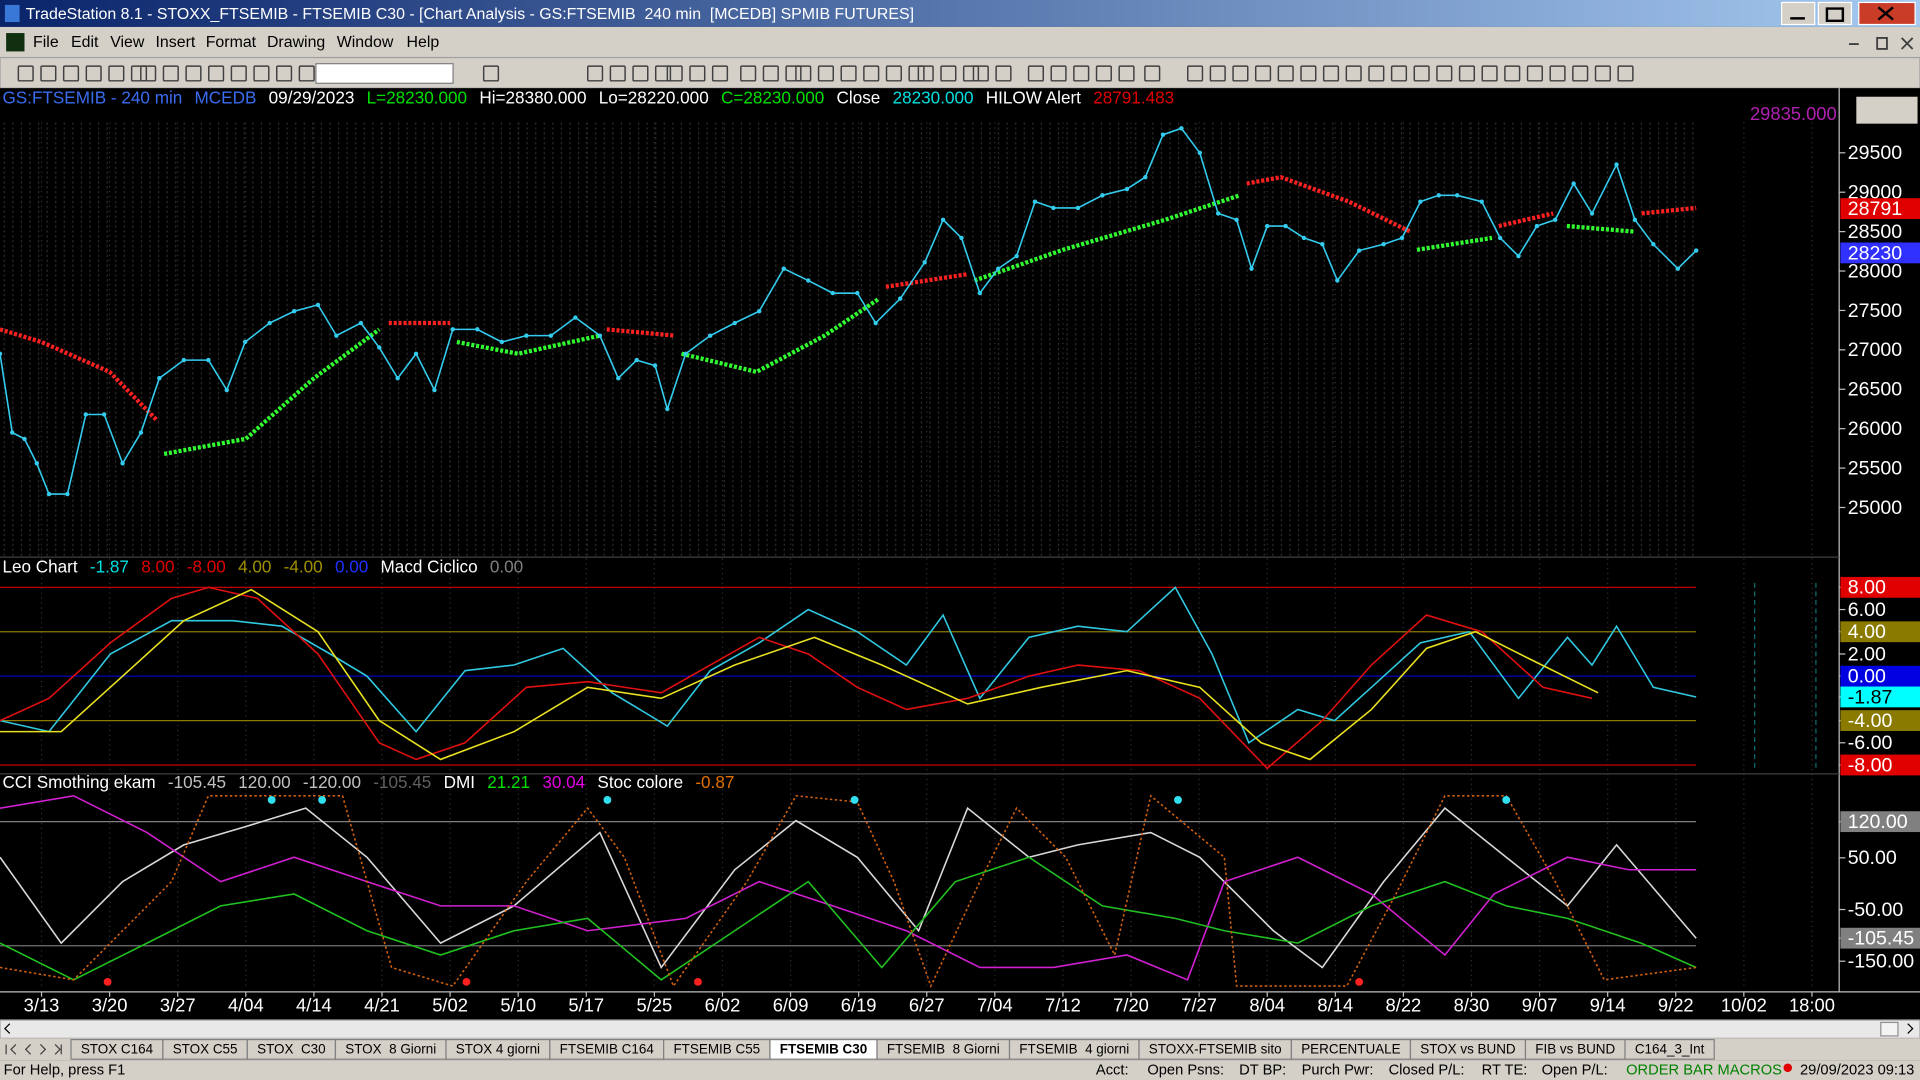 This screenshot has height=1080, width=1920. I want to click on signal-dot, so click(1178, 800).